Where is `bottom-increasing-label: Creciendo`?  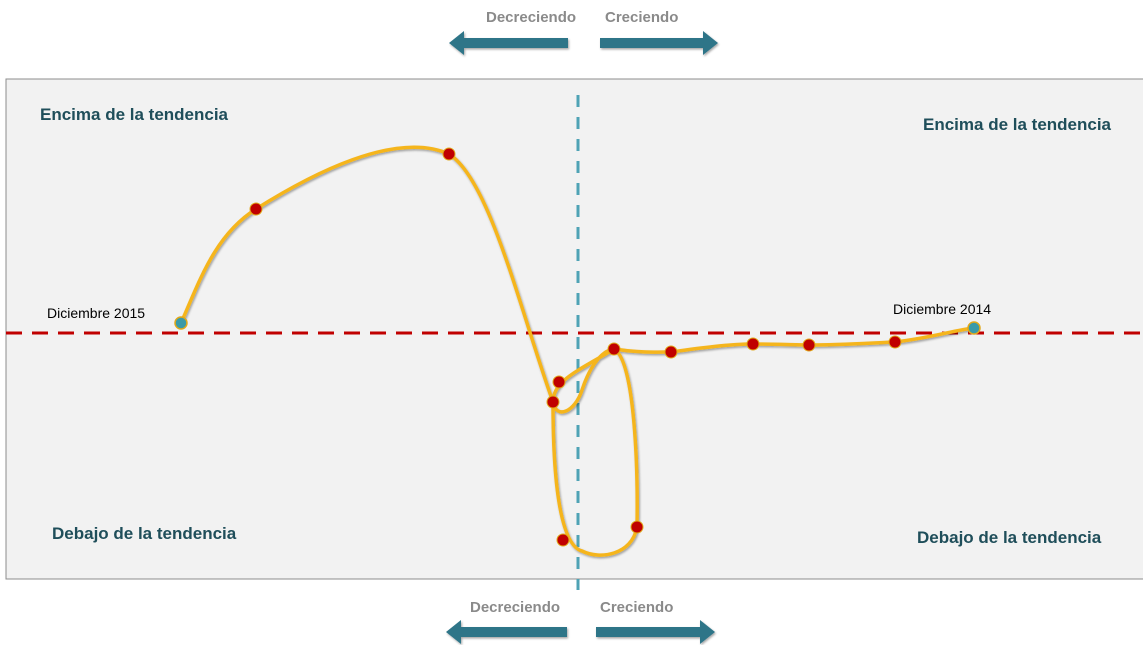 bottom-increasing-label: Creciendo is located at coordinates (637, 607).